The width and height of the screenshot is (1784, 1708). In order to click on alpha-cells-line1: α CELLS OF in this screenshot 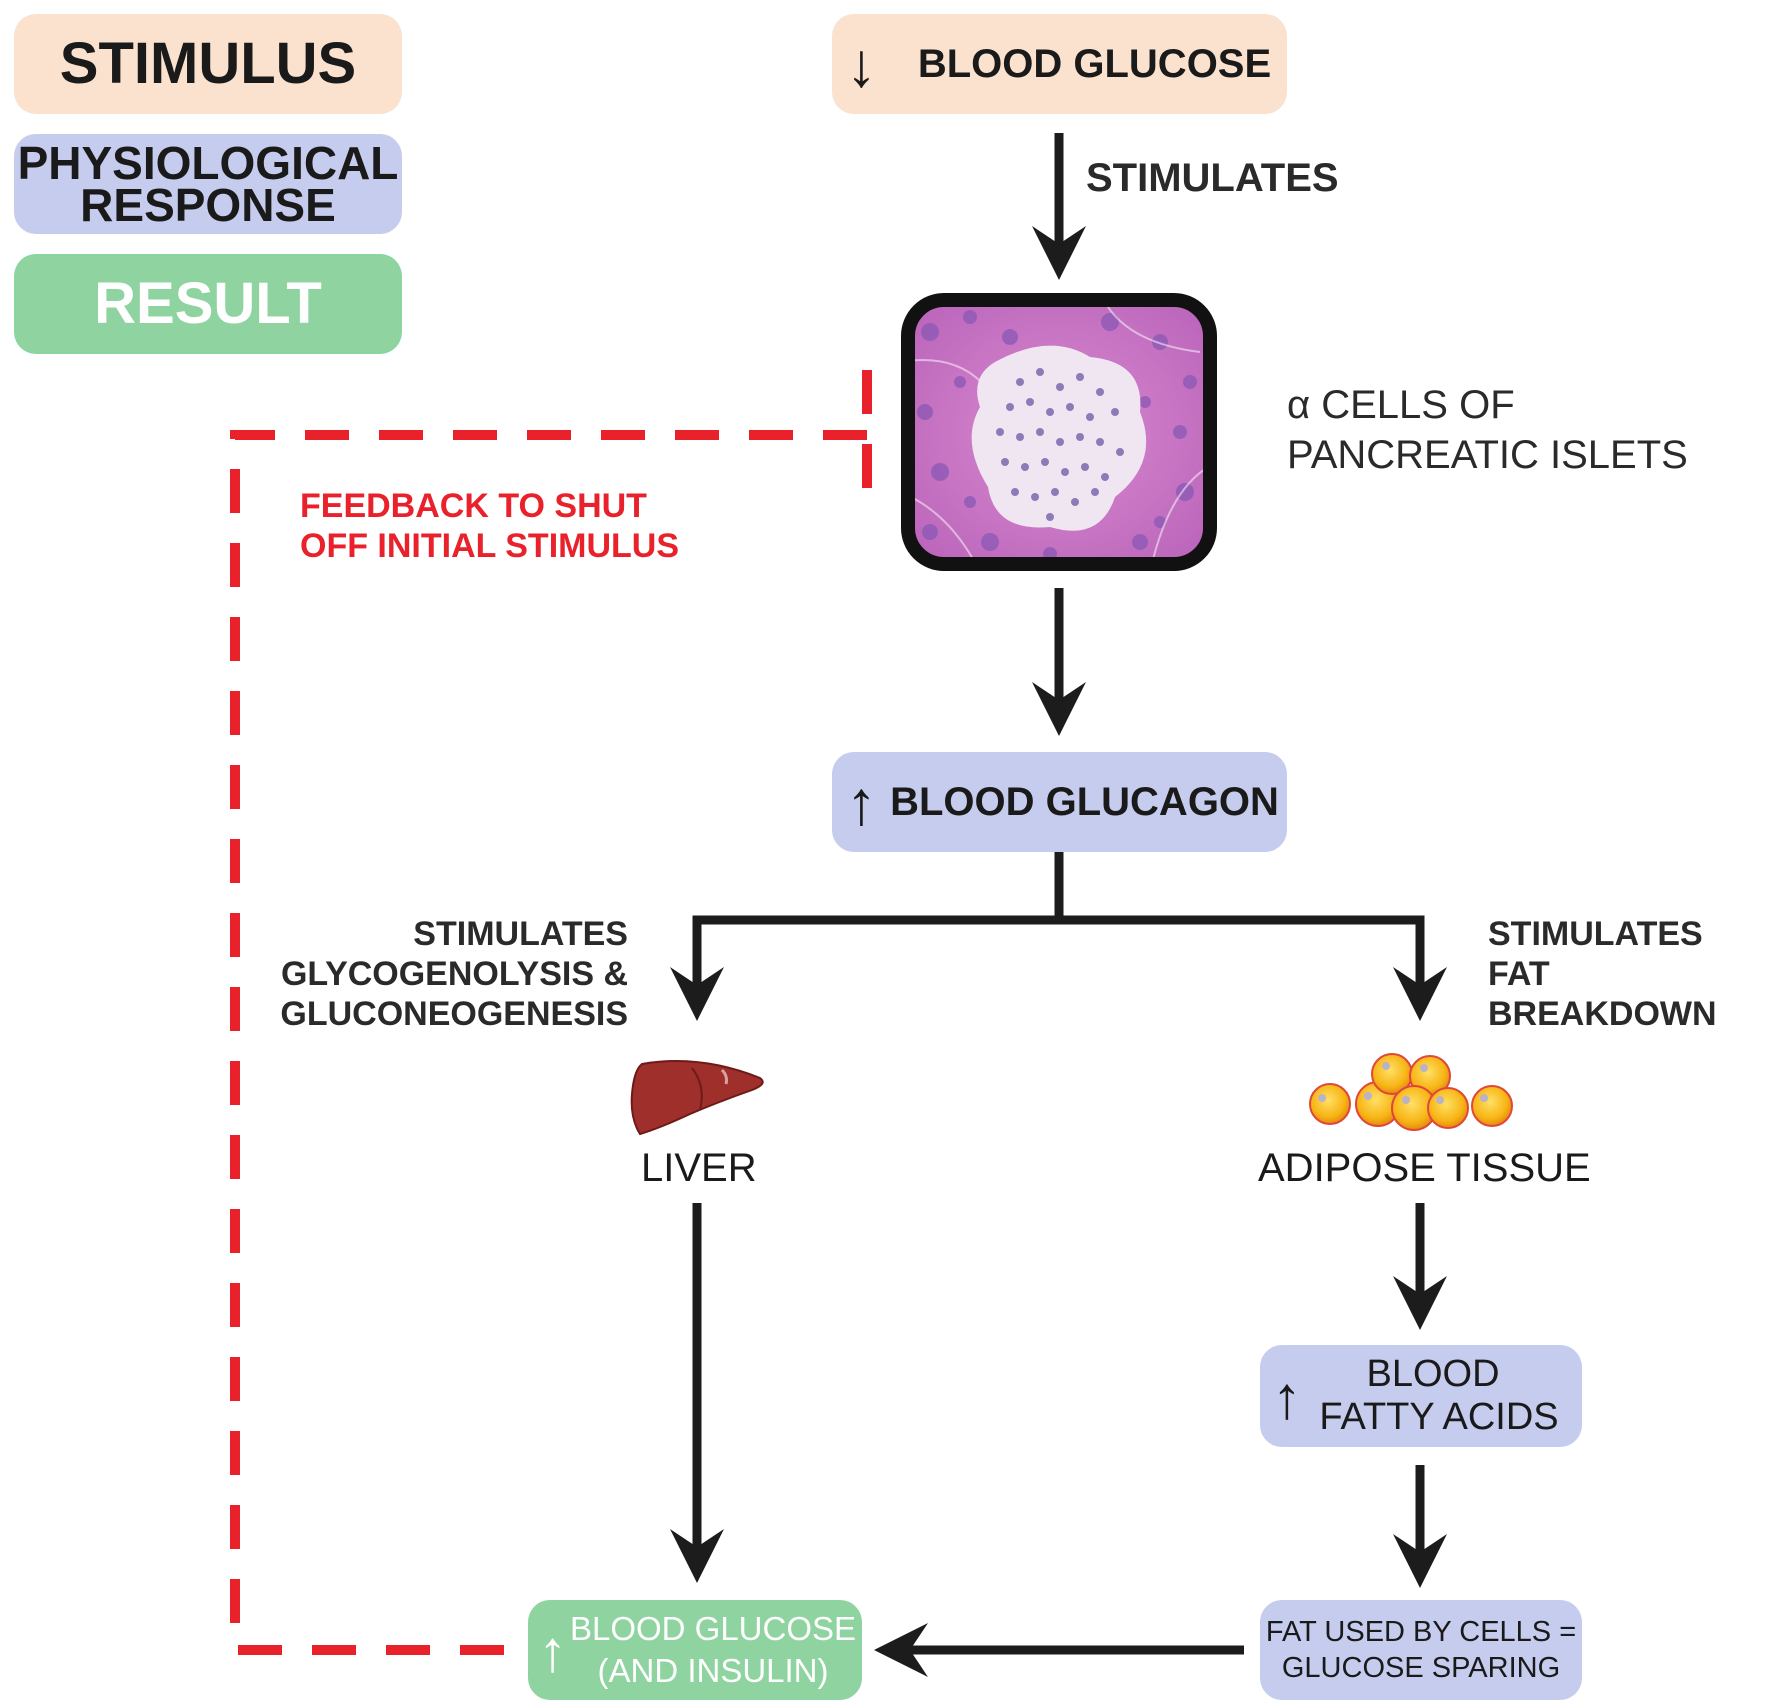, I will do `click(1401, 405)`.